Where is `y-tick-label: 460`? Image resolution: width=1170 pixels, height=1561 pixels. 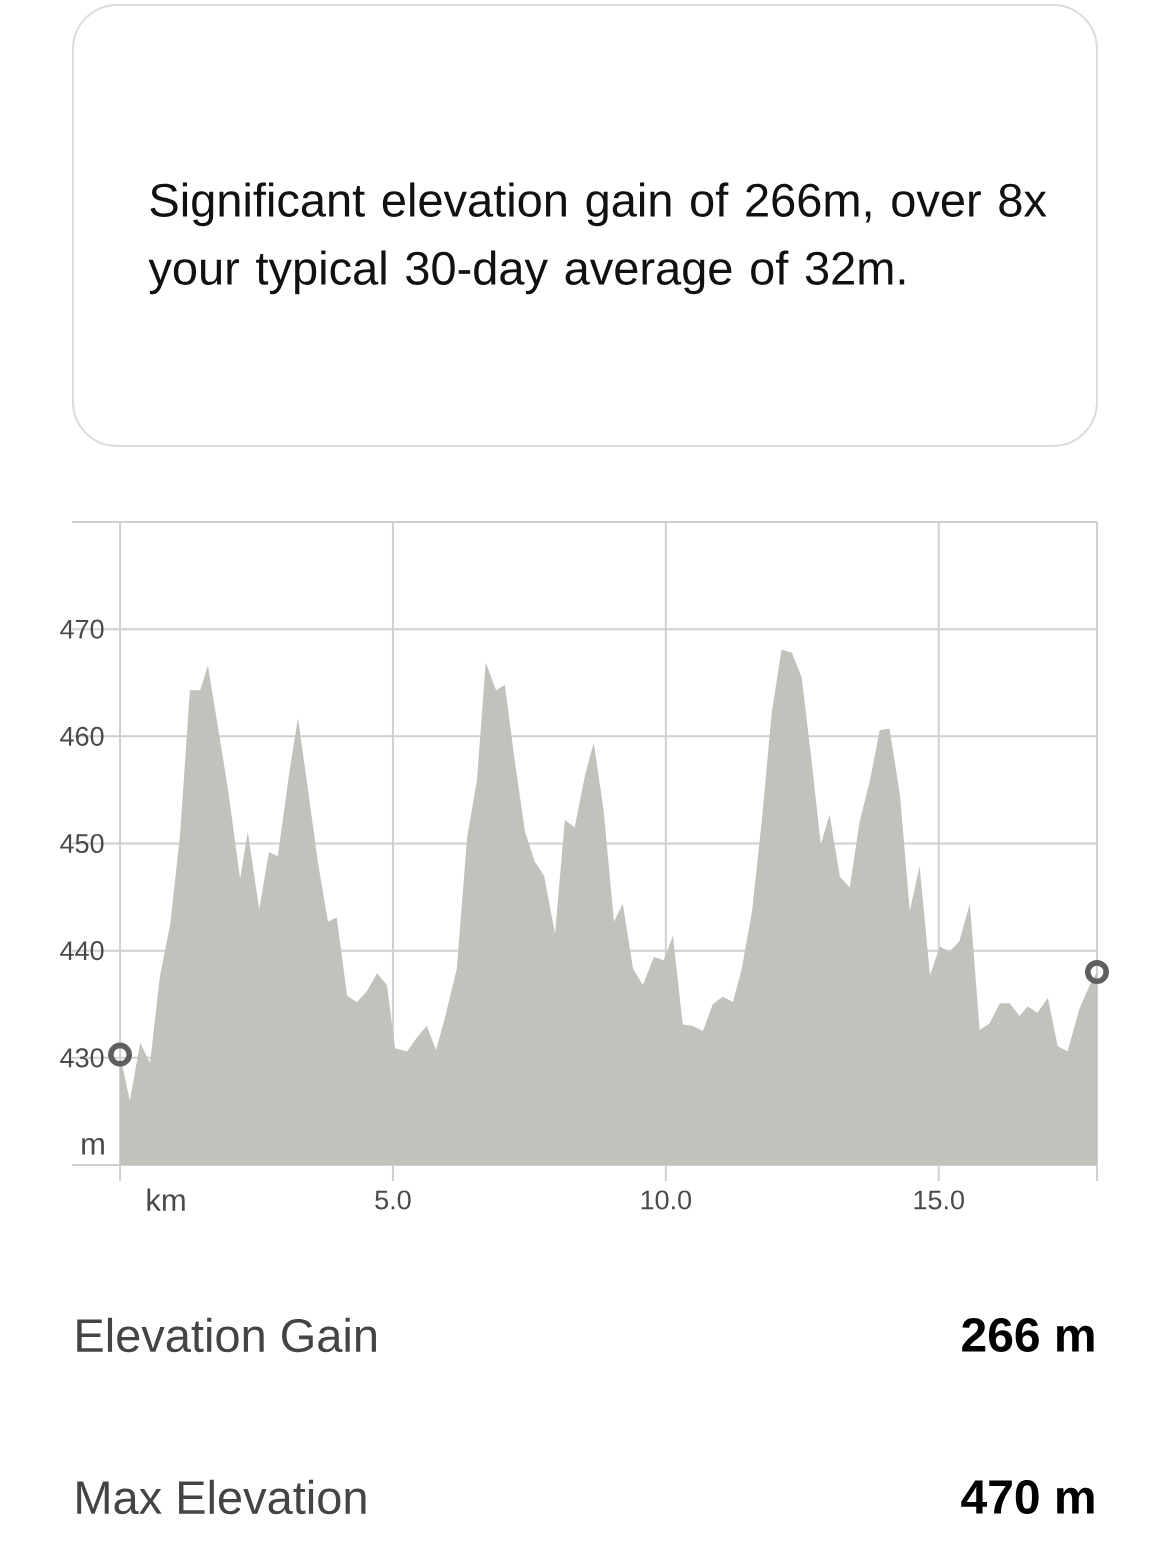
y-tick-label: 460 is located at coordinates (82, 736).